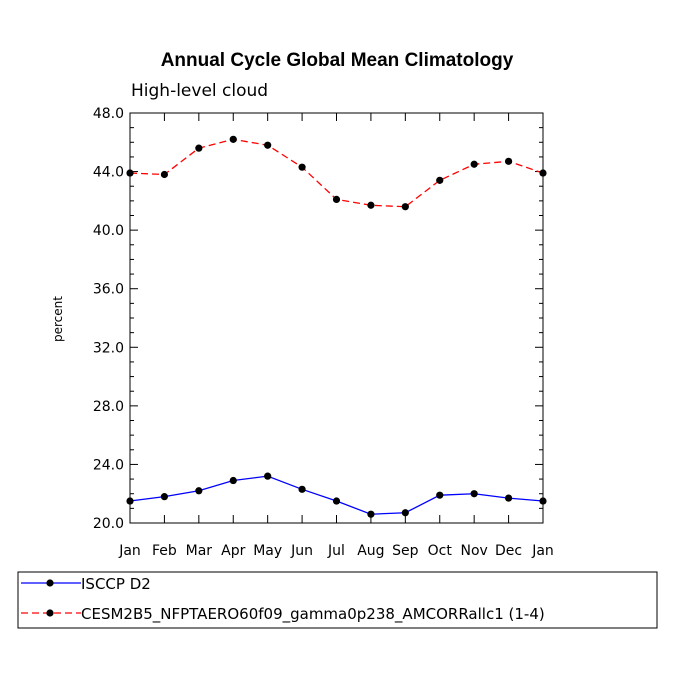 Image resolution: width=675 pixels, height=675 pixels. What do you see at coordinates (508, 551) in the screenshot?
I see `x-tick-label: Dec` at bounding box center [508, 551].